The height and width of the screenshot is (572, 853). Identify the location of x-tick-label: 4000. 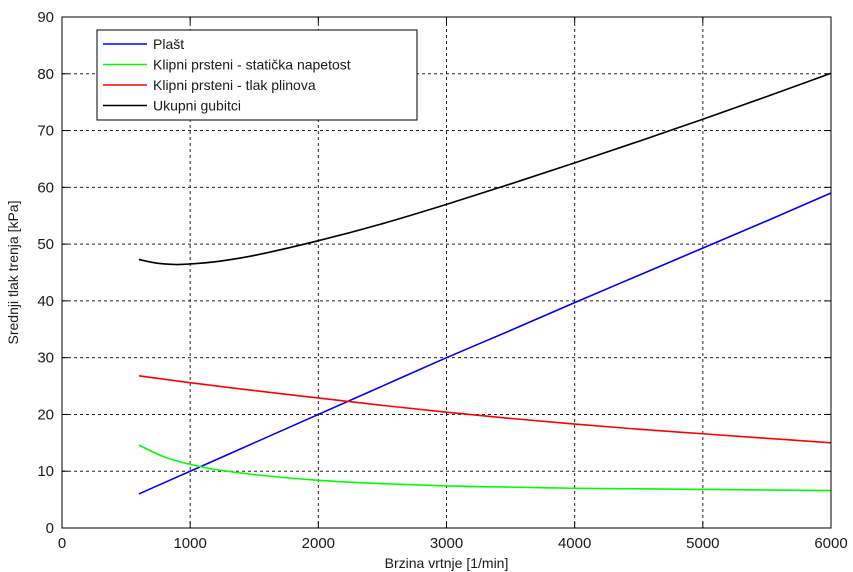
(574, 543).